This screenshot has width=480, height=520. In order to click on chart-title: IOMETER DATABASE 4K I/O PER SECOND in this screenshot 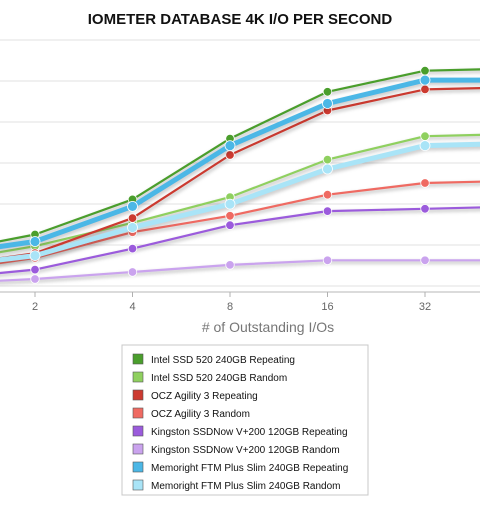, I will do `click(240, 19)`.